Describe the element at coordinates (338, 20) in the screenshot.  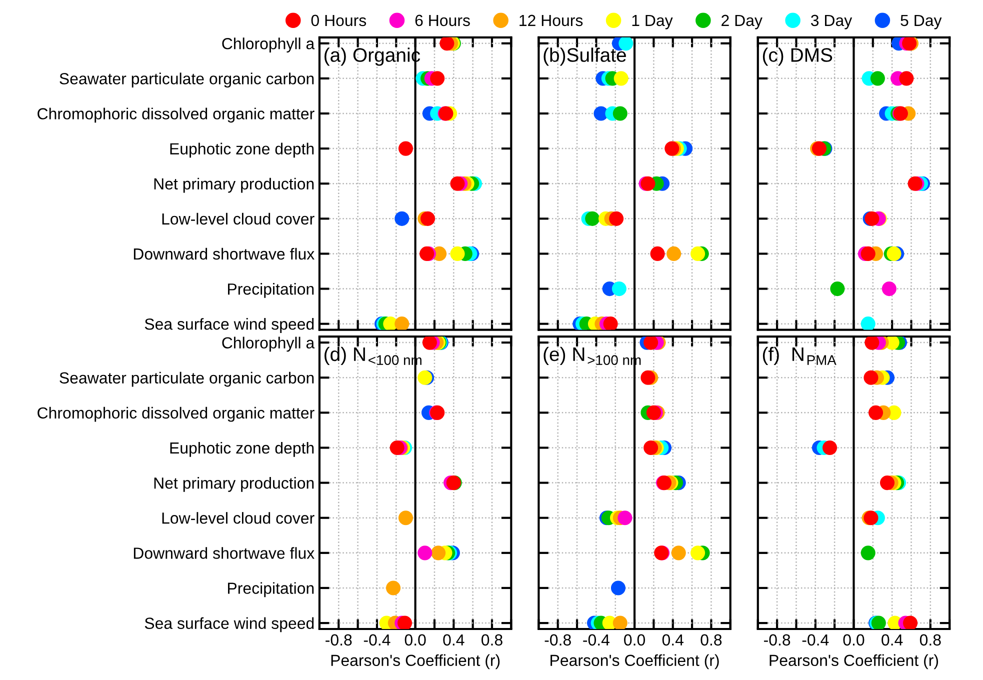
I see `legend-label: 0 Hours` at that location.